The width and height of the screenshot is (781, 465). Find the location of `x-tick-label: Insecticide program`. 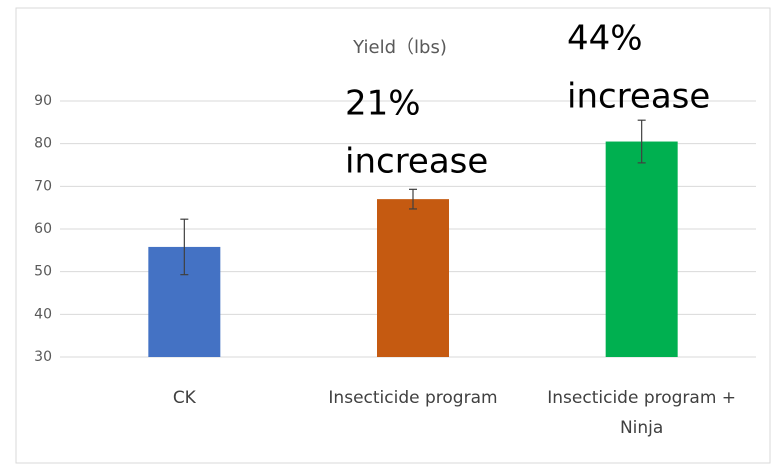

x-tick-label: Insecticide program is located at coordinates (413, 398).